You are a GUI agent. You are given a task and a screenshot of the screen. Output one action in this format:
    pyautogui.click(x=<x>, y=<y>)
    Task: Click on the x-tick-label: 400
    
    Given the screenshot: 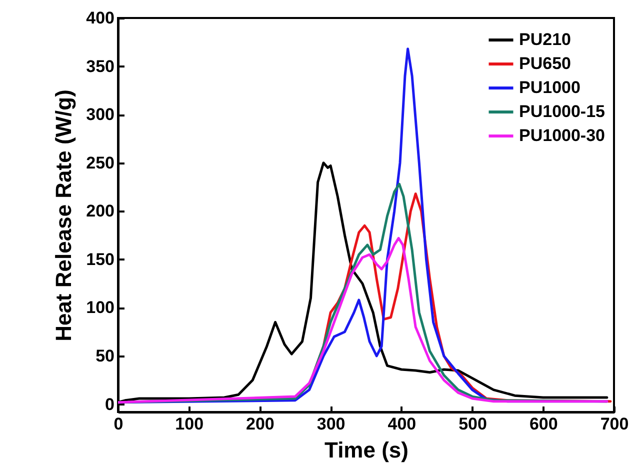 What is the action you would take?
    pyautogui.click(x=402, y=424)
    